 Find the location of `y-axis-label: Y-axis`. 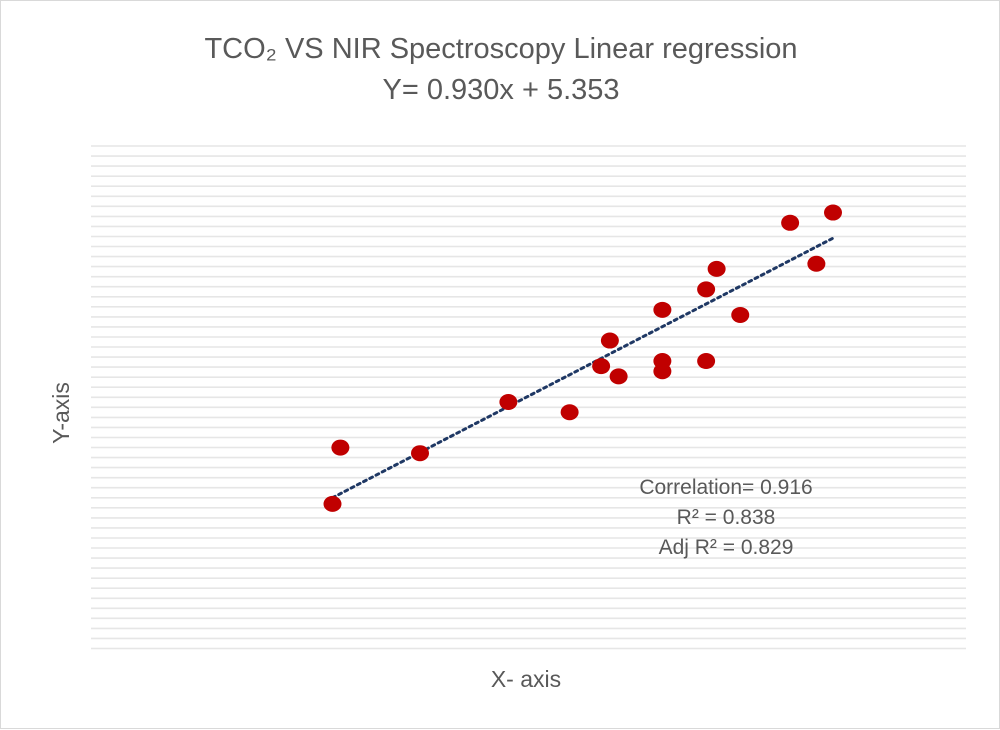

y-axis-label: Y-axis is located at coordinates (61, 413).